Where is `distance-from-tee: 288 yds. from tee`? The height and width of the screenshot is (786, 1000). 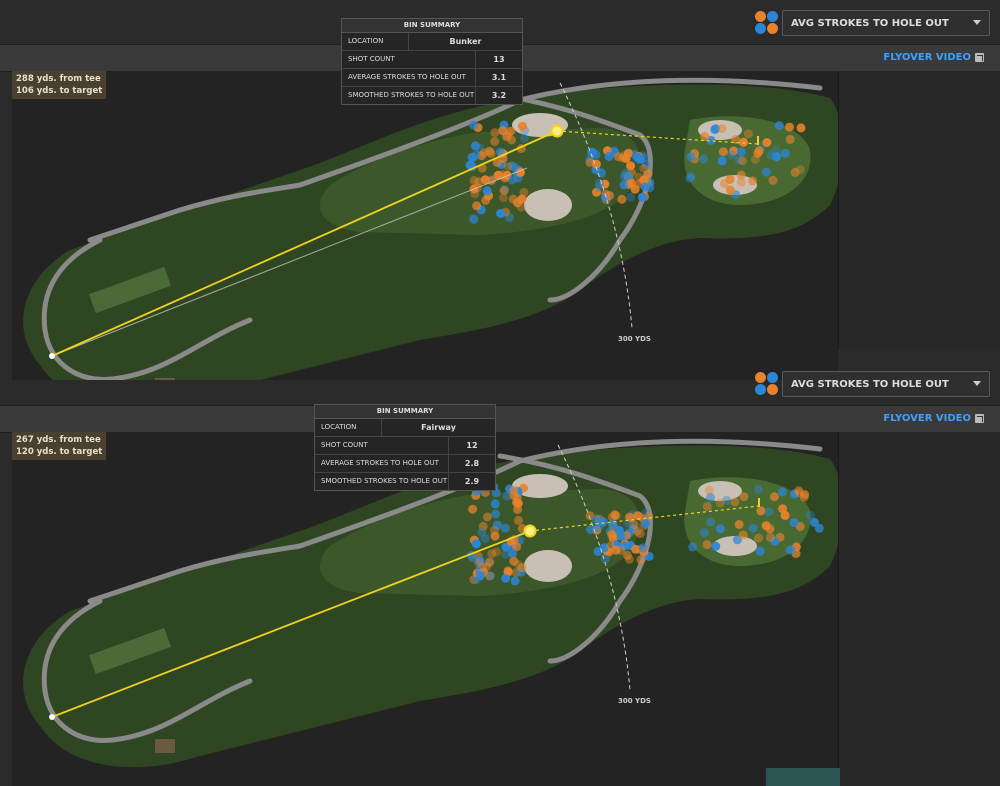 distance-from-tee: 288 yds. from tee is located at coordinates (58, 79).